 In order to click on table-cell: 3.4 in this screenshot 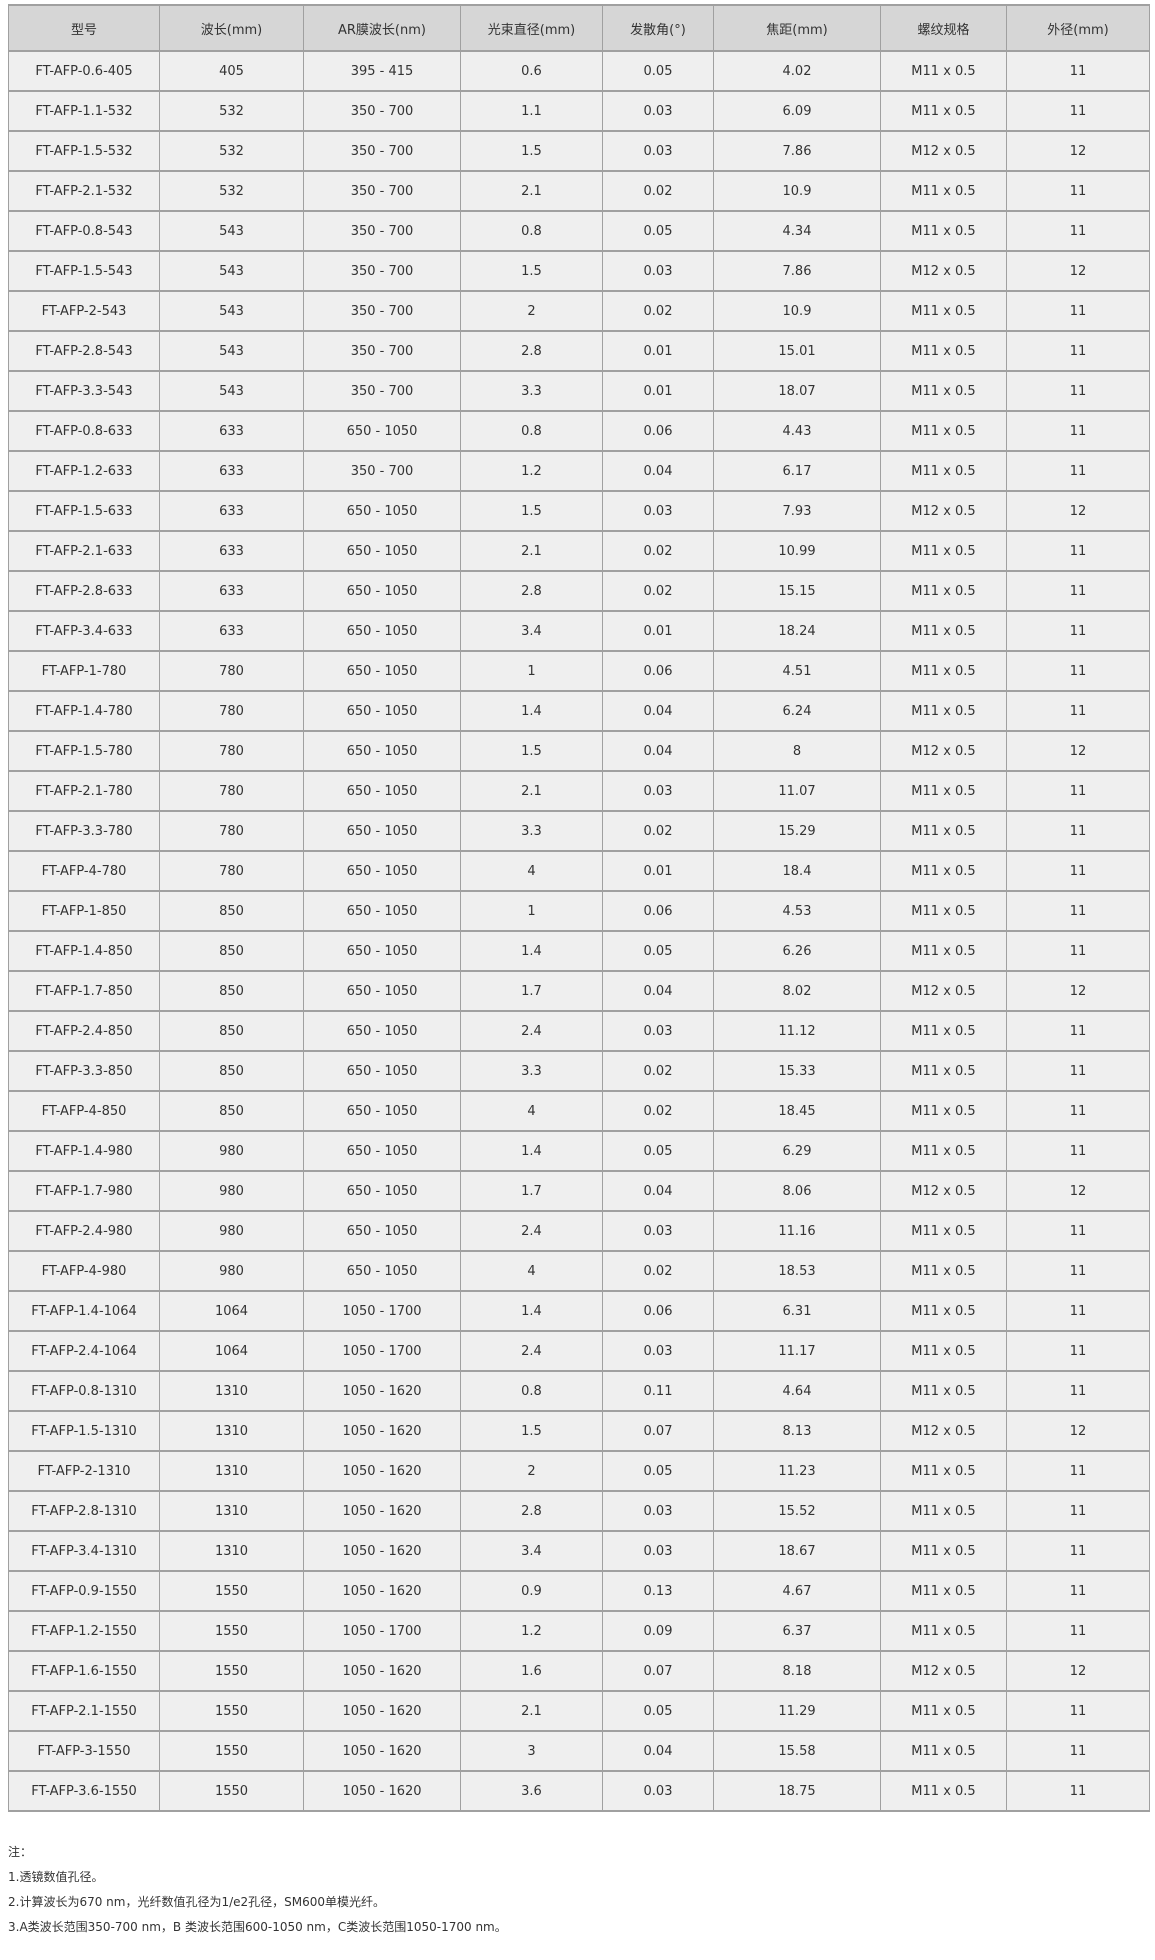, I will do `click(531, 1551)`.